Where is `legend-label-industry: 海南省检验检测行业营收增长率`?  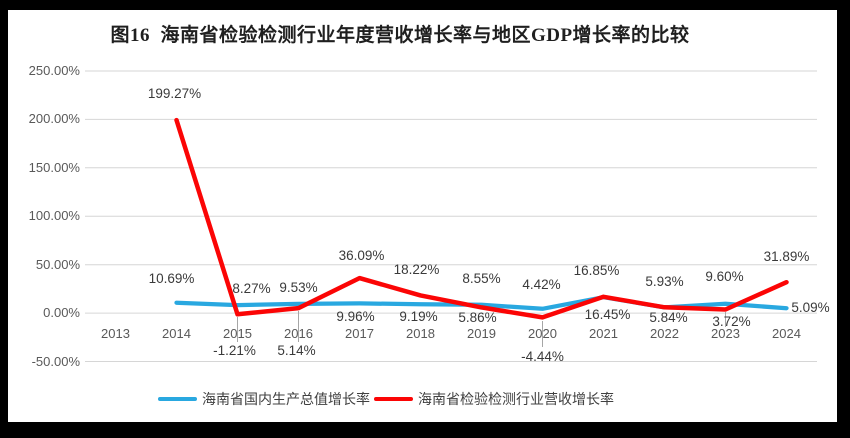
legend-label-industry: 海南省检验检测行业营收增长率 is located at coordinates (516, 399).